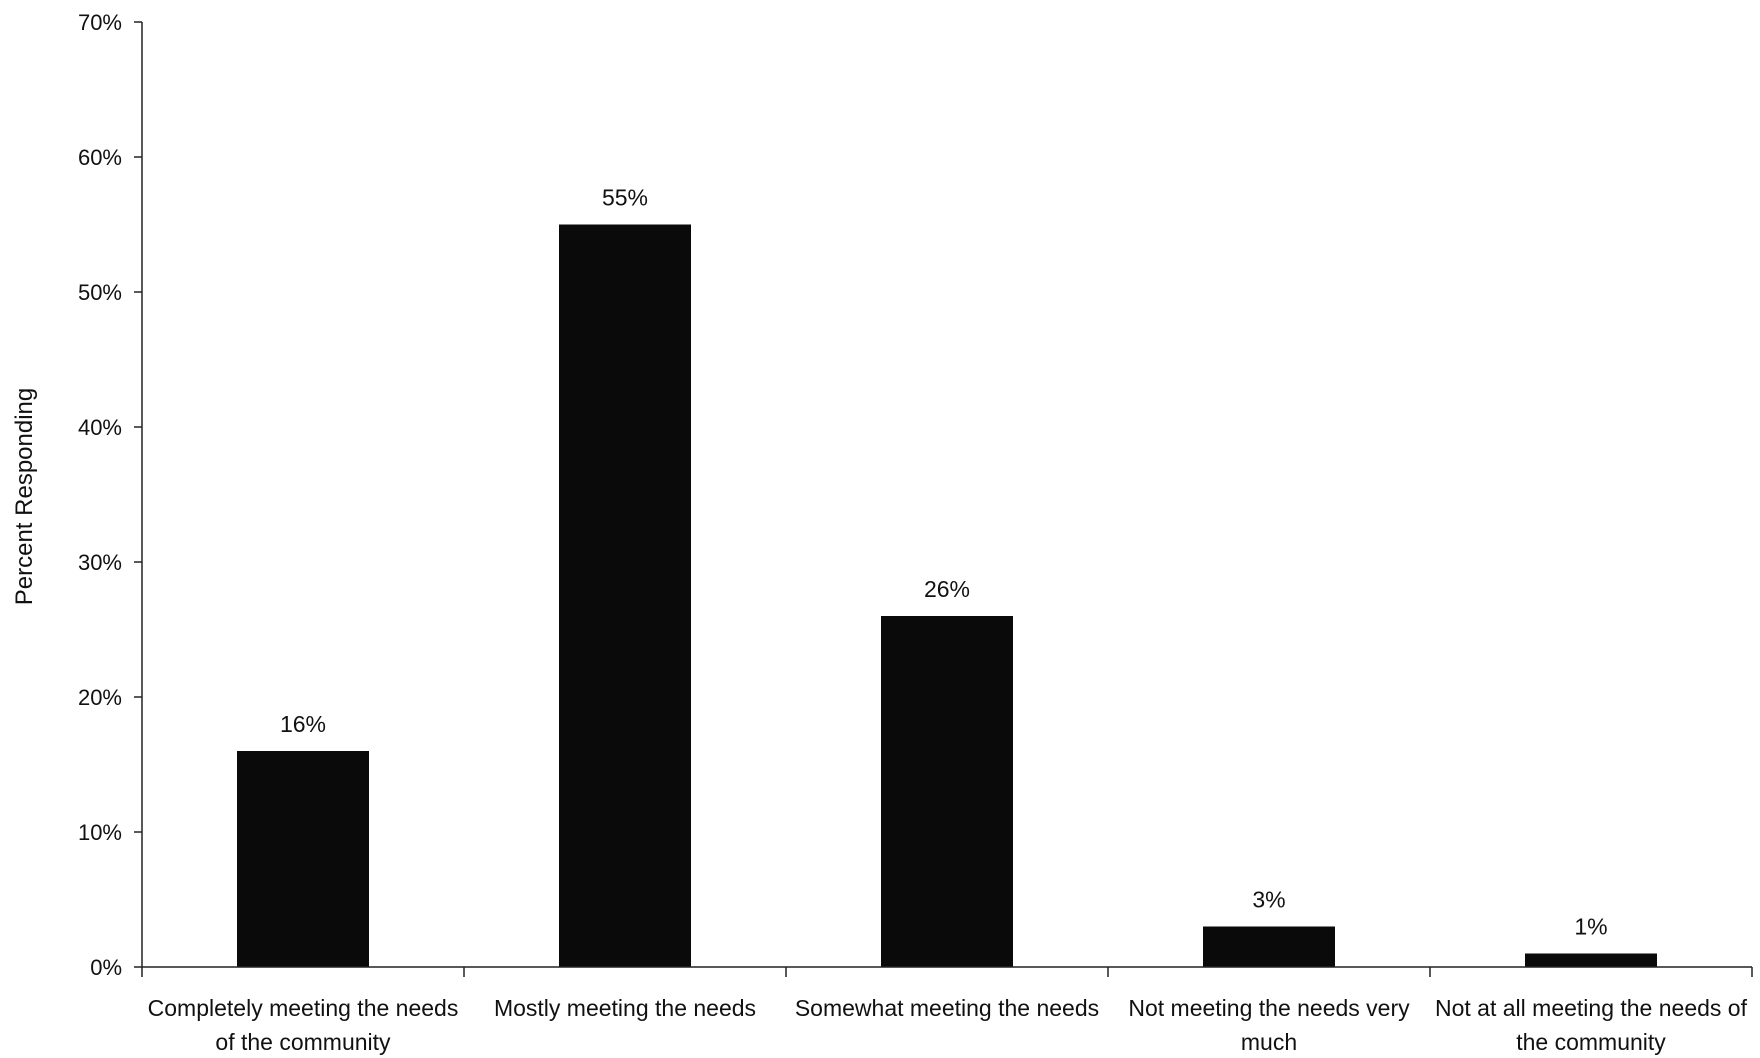 The image size is (1760, 1058). Describe the element at coordinates (100, 157) in the screenshot. I see `y-tick-label: 60%` at that location.